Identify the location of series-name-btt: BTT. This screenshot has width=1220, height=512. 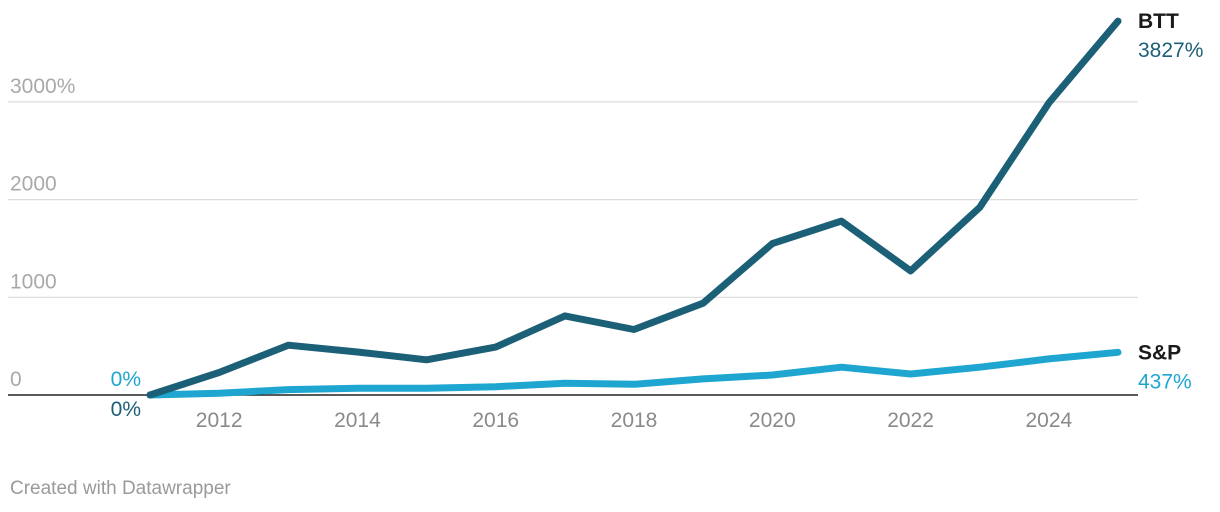
(1158, 21).